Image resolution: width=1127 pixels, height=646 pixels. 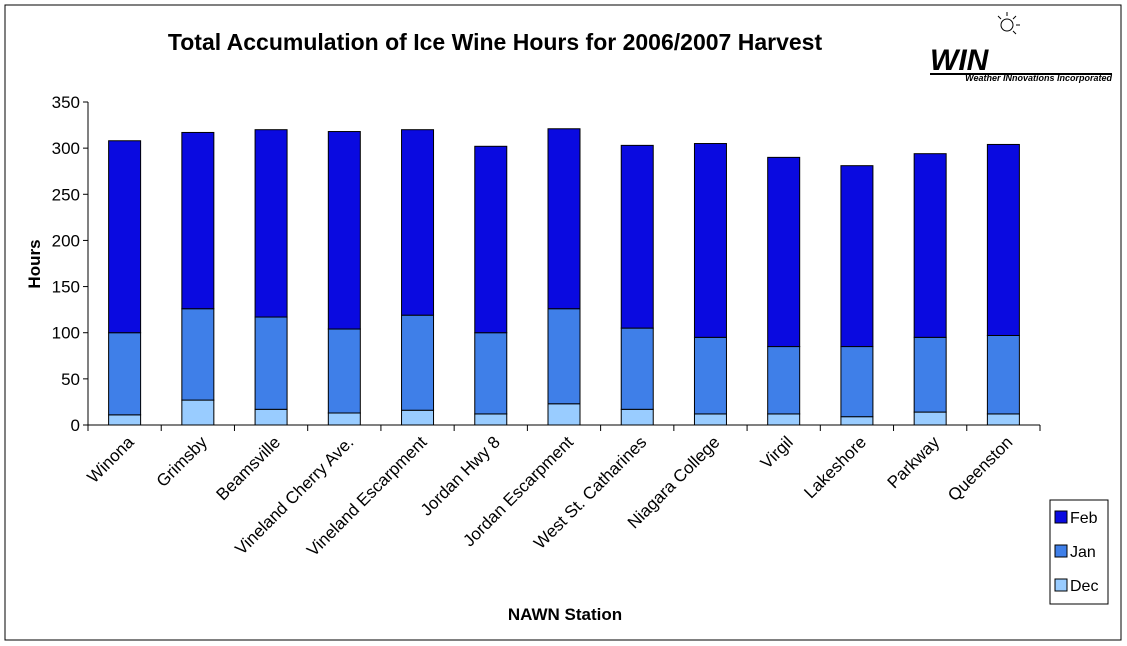 What do you see at coordinates (1084, 518) in the screenshot?
I see `legend-label: Feb` at bounding box center [1084, 518].